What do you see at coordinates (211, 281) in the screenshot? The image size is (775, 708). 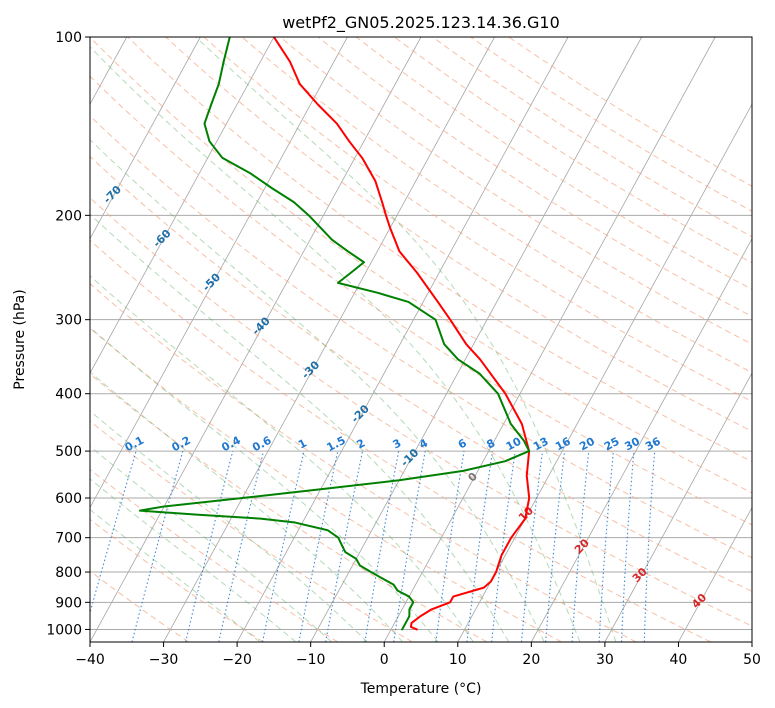 I see `isotherm-label: -50` at bounding box center [211, 281].